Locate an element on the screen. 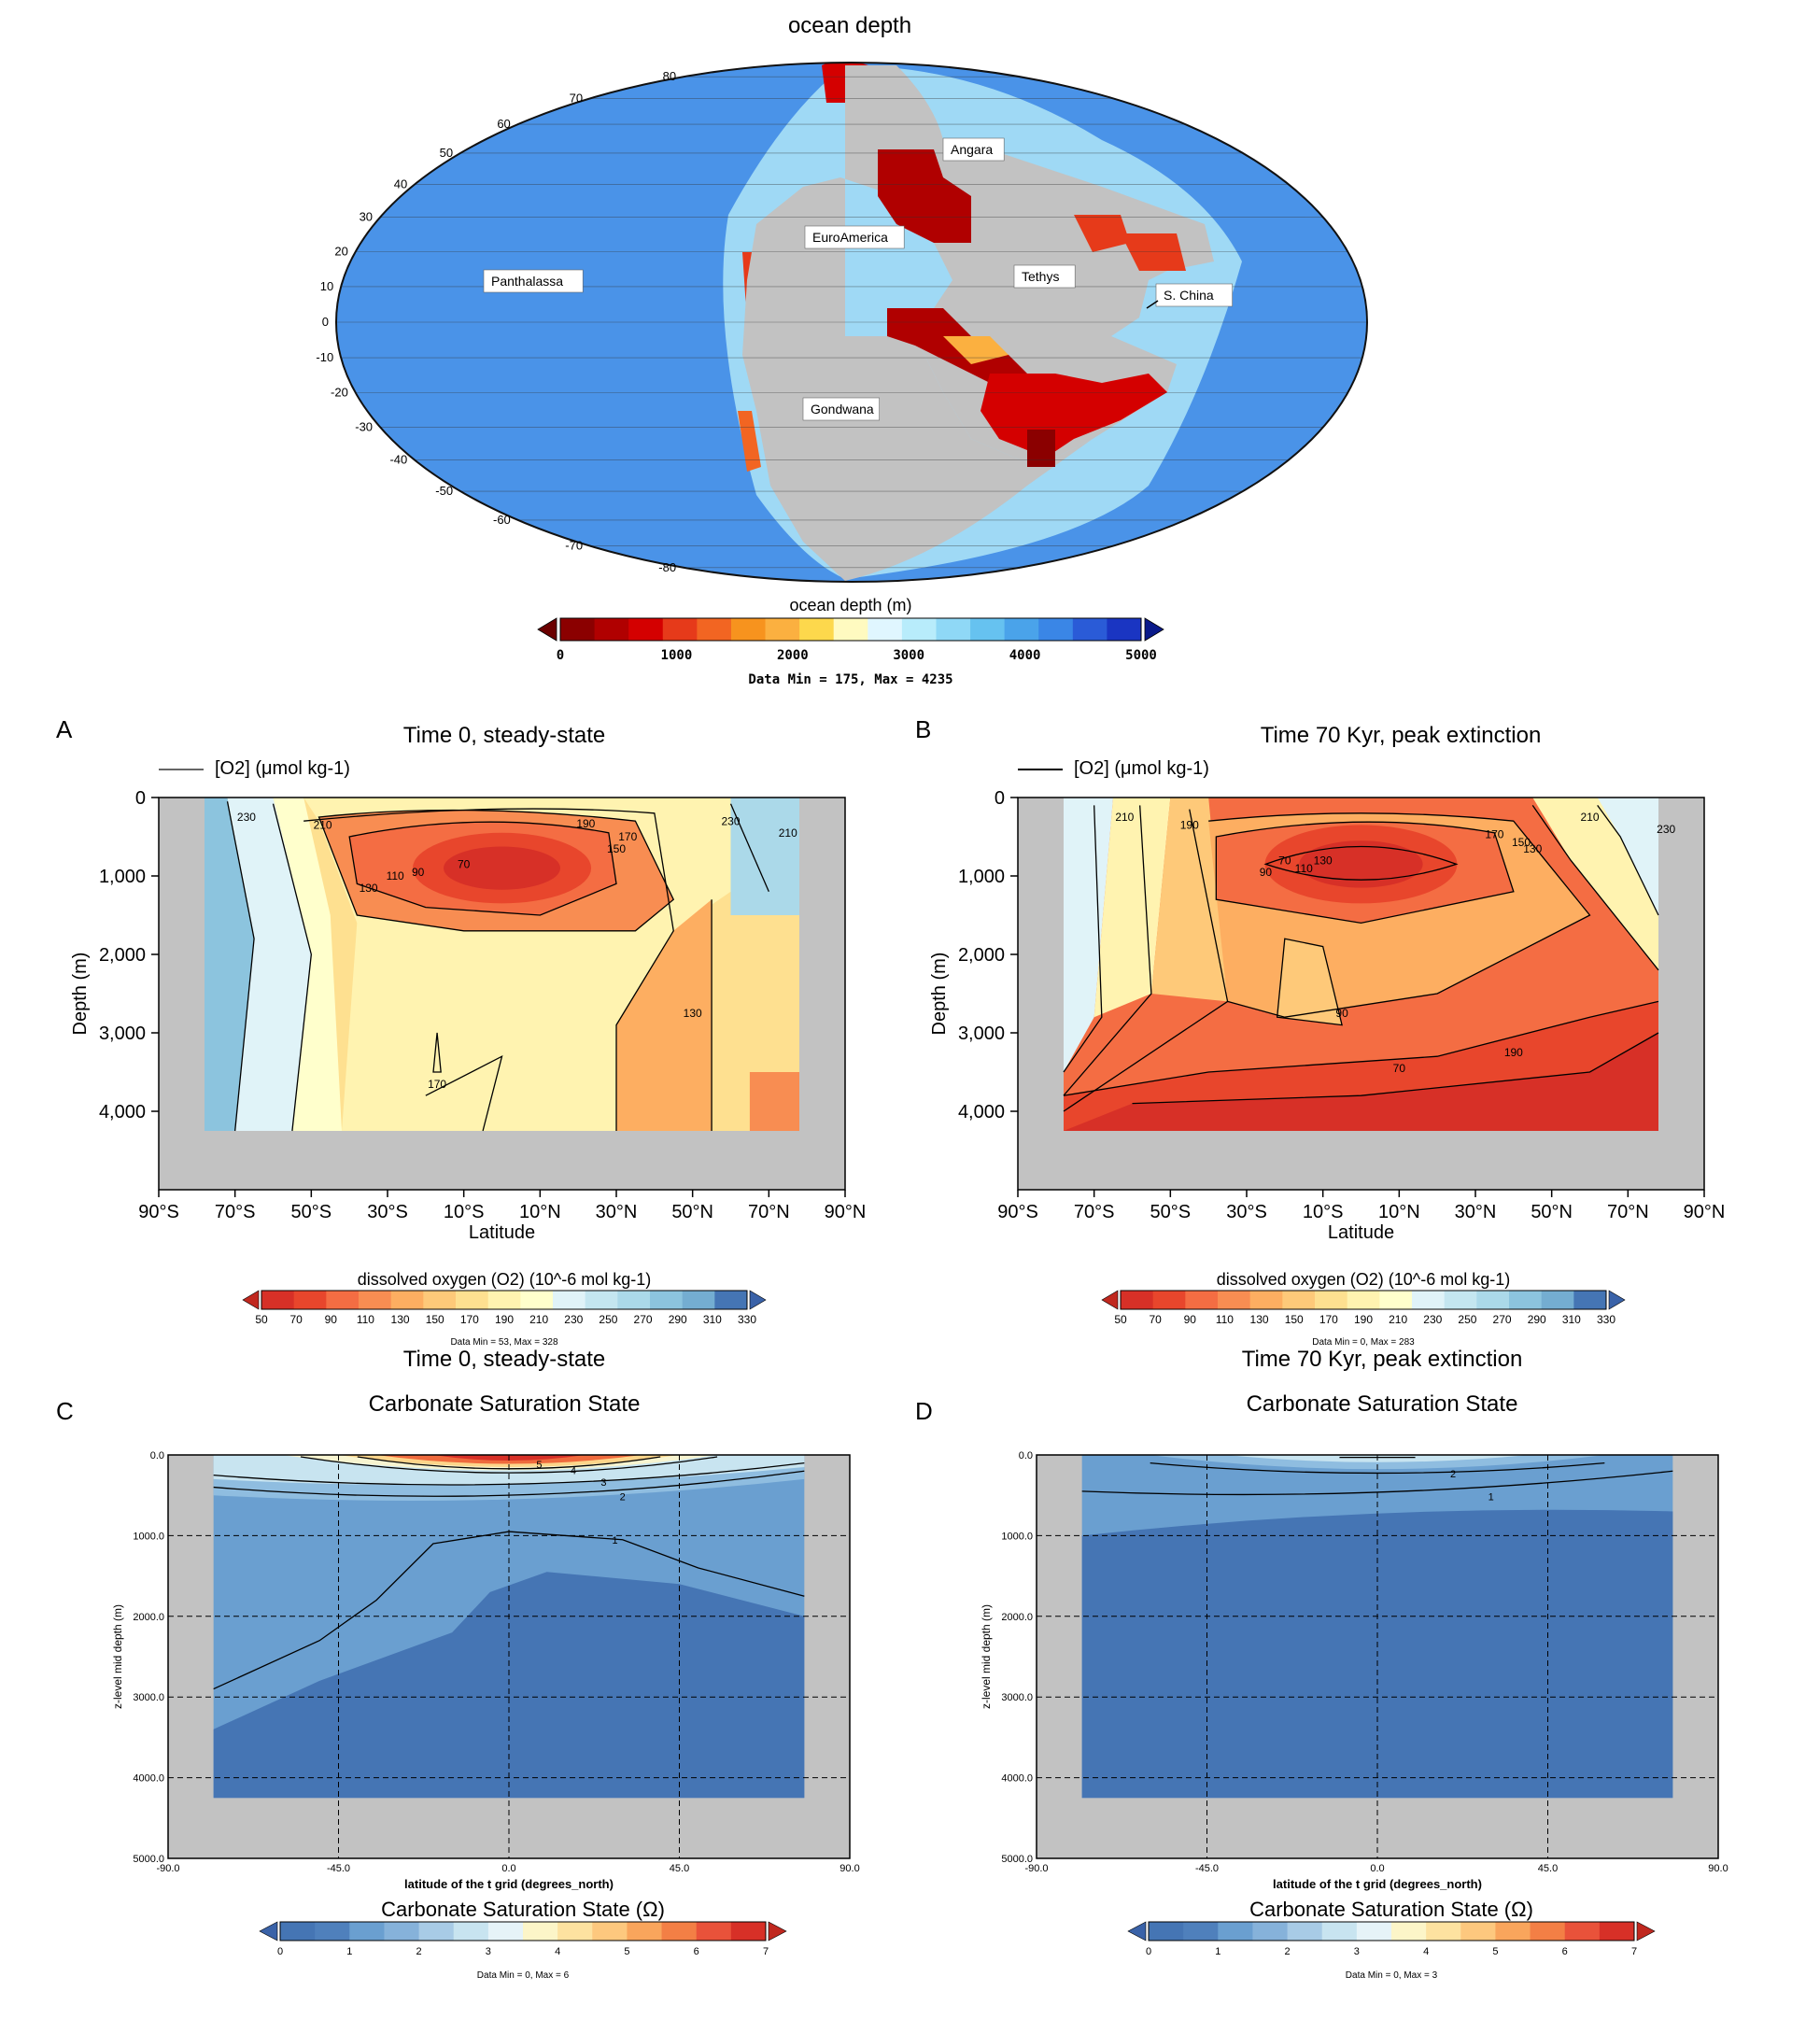 The width and height of the screenshot is (1820, 2033). o2-colorbar-tick: 70 is located at coordinates (1155, 1319).